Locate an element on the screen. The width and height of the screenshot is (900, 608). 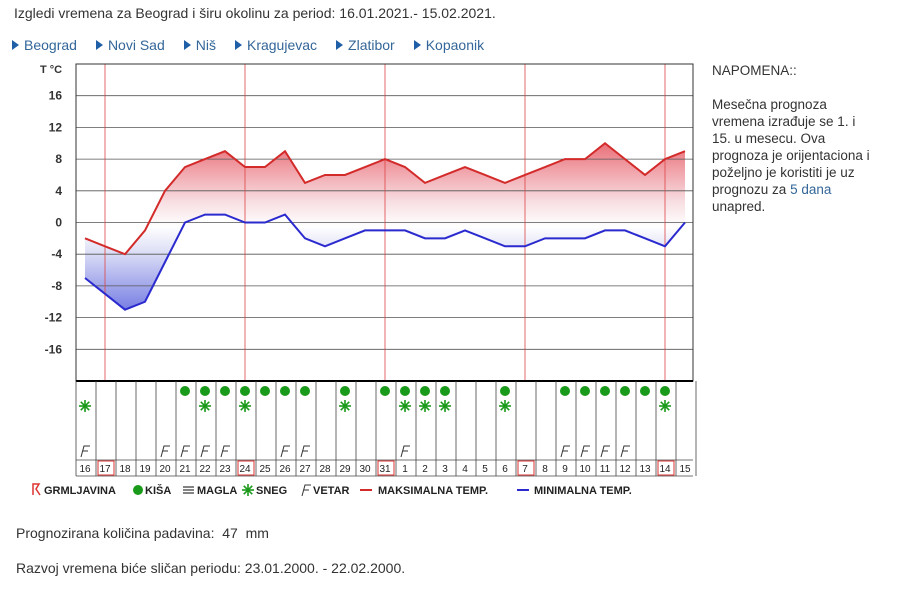
day-label: 27 is located at coordinates (305, 469).